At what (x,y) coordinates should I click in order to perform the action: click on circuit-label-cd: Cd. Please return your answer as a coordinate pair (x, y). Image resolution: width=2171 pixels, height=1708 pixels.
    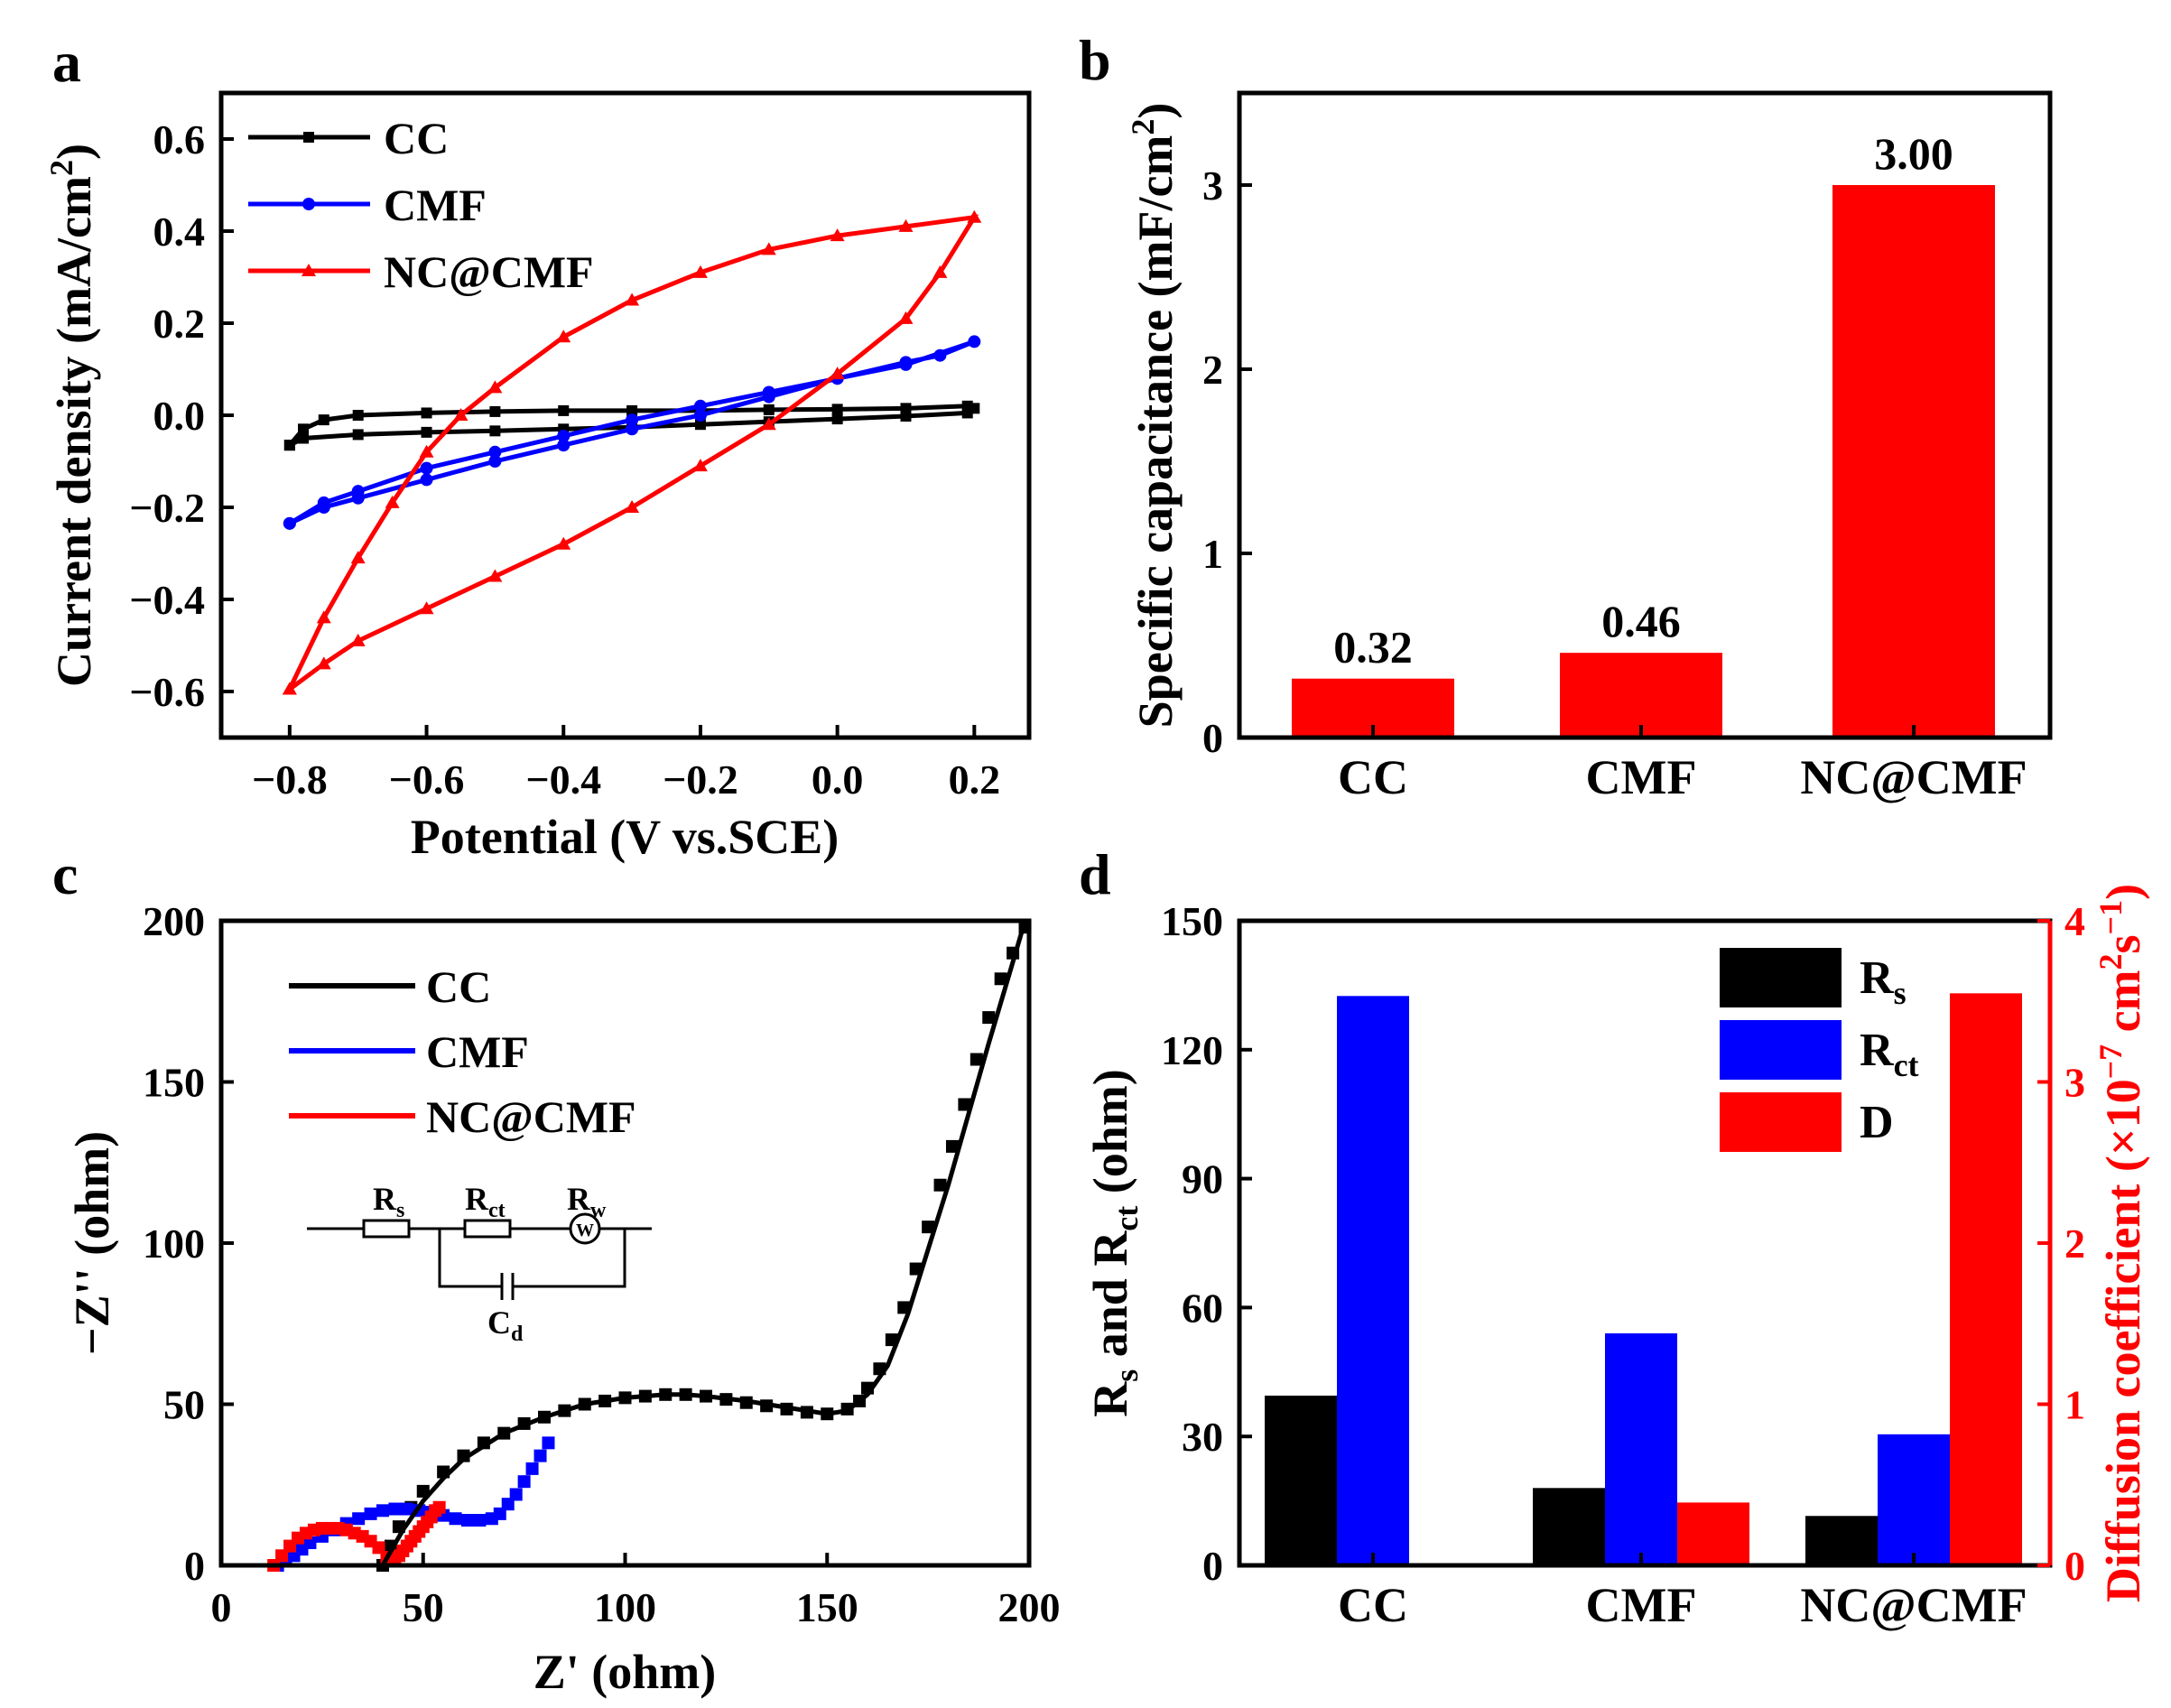
    Looking at the image, I should click on (505, 1325).